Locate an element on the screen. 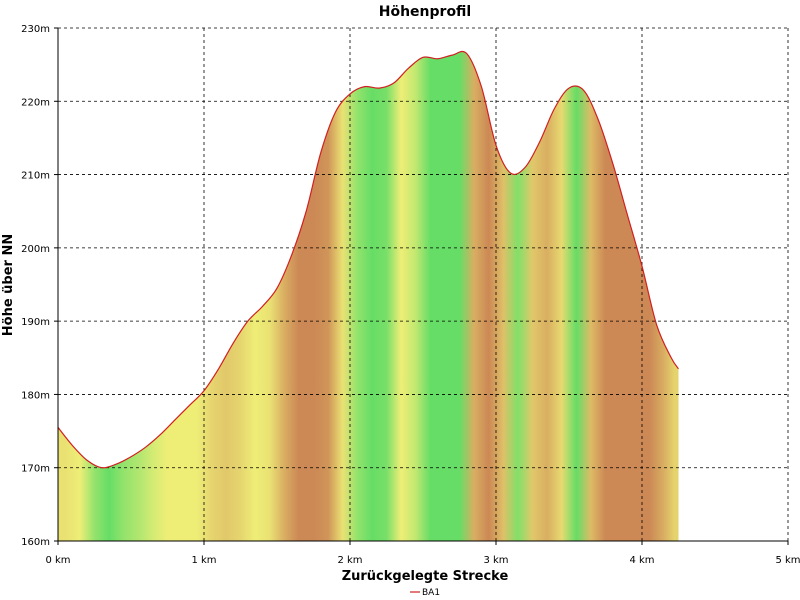  y-tick-labels: 160m 170m 180m 190m 200m 210m 220m 230m is located at coordinates (35, 286).